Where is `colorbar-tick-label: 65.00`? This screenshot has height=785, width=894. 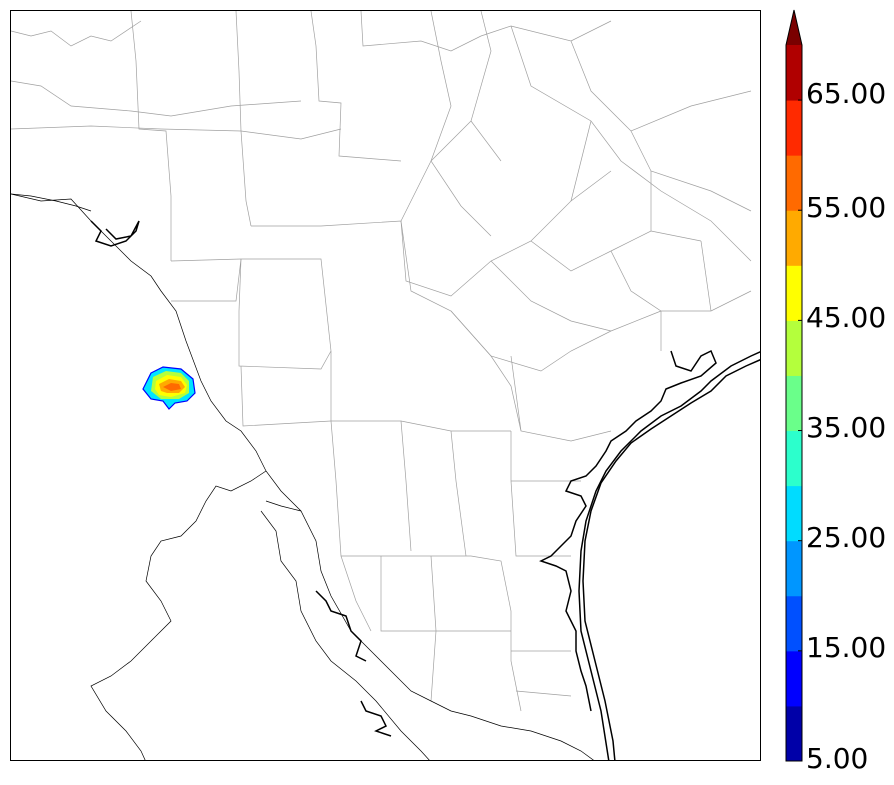 colorbar-tick-label: 65.00 is located at coordinates (846, 93).